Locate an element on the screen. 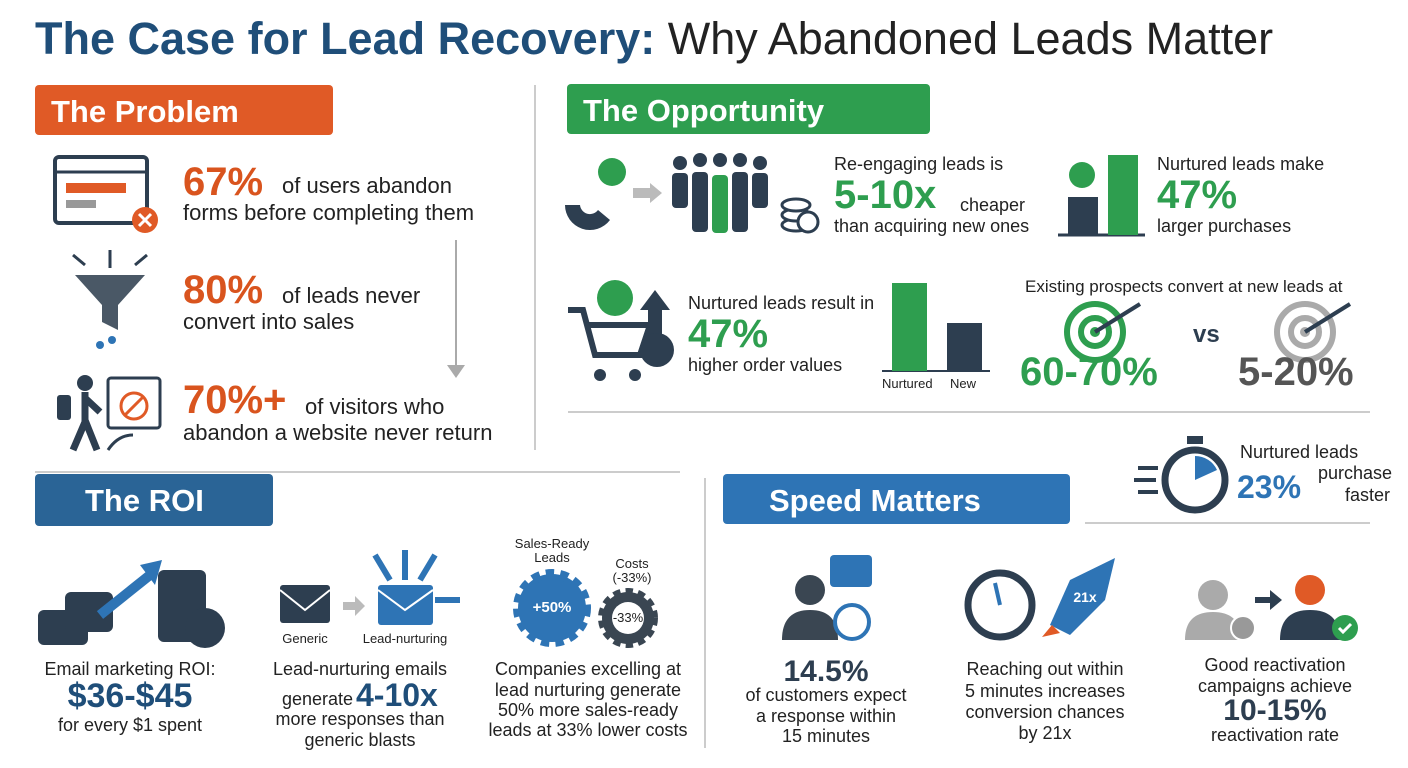  text: Nurtured leads result in is located at coordinates (781, 303).